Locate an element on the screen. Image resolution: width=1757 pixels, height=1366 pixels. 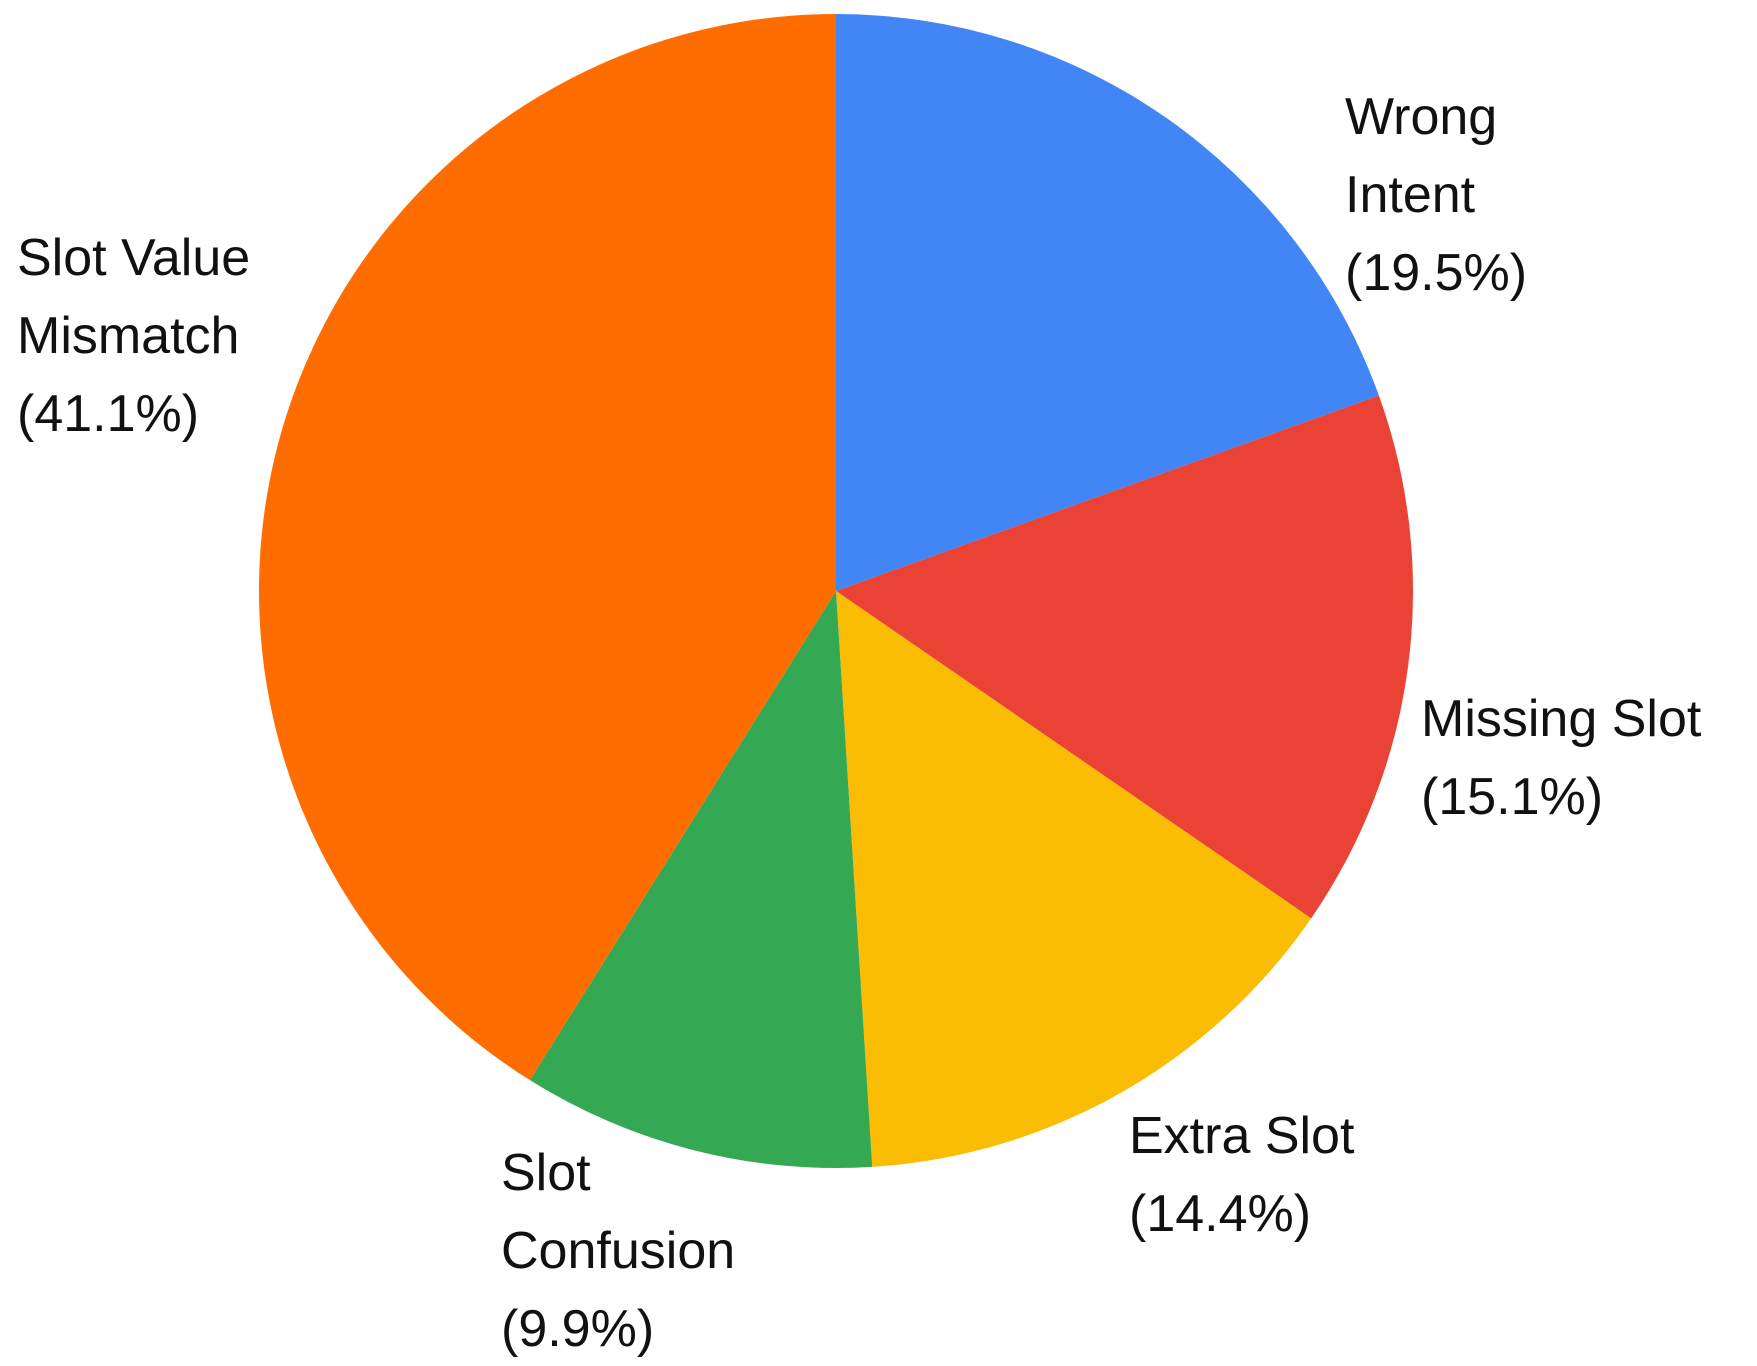
value-label: (41.1%) is located at coordinates (108, 414).